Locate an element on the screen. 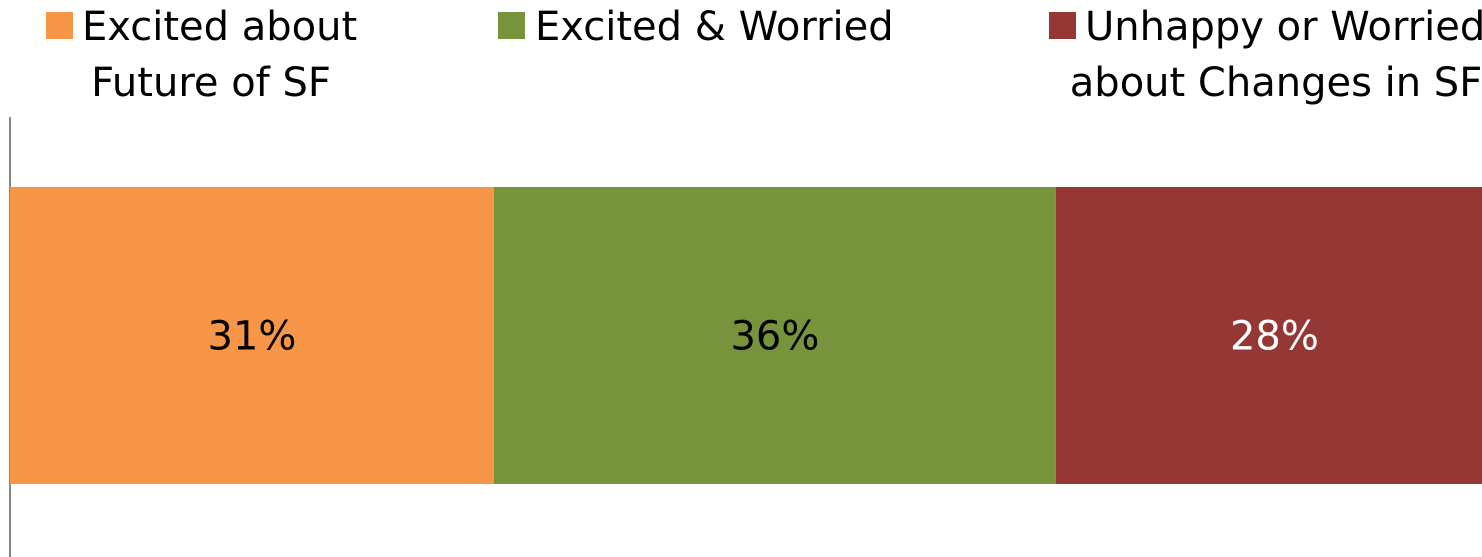  legend-label-3-line-2: about Changes in SF is located at coordinates (1276, 83).